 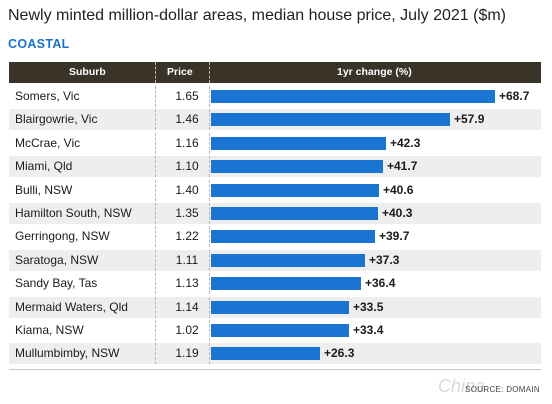 I want to click on change-value-label: +68.7, so click(x=514, y=96).